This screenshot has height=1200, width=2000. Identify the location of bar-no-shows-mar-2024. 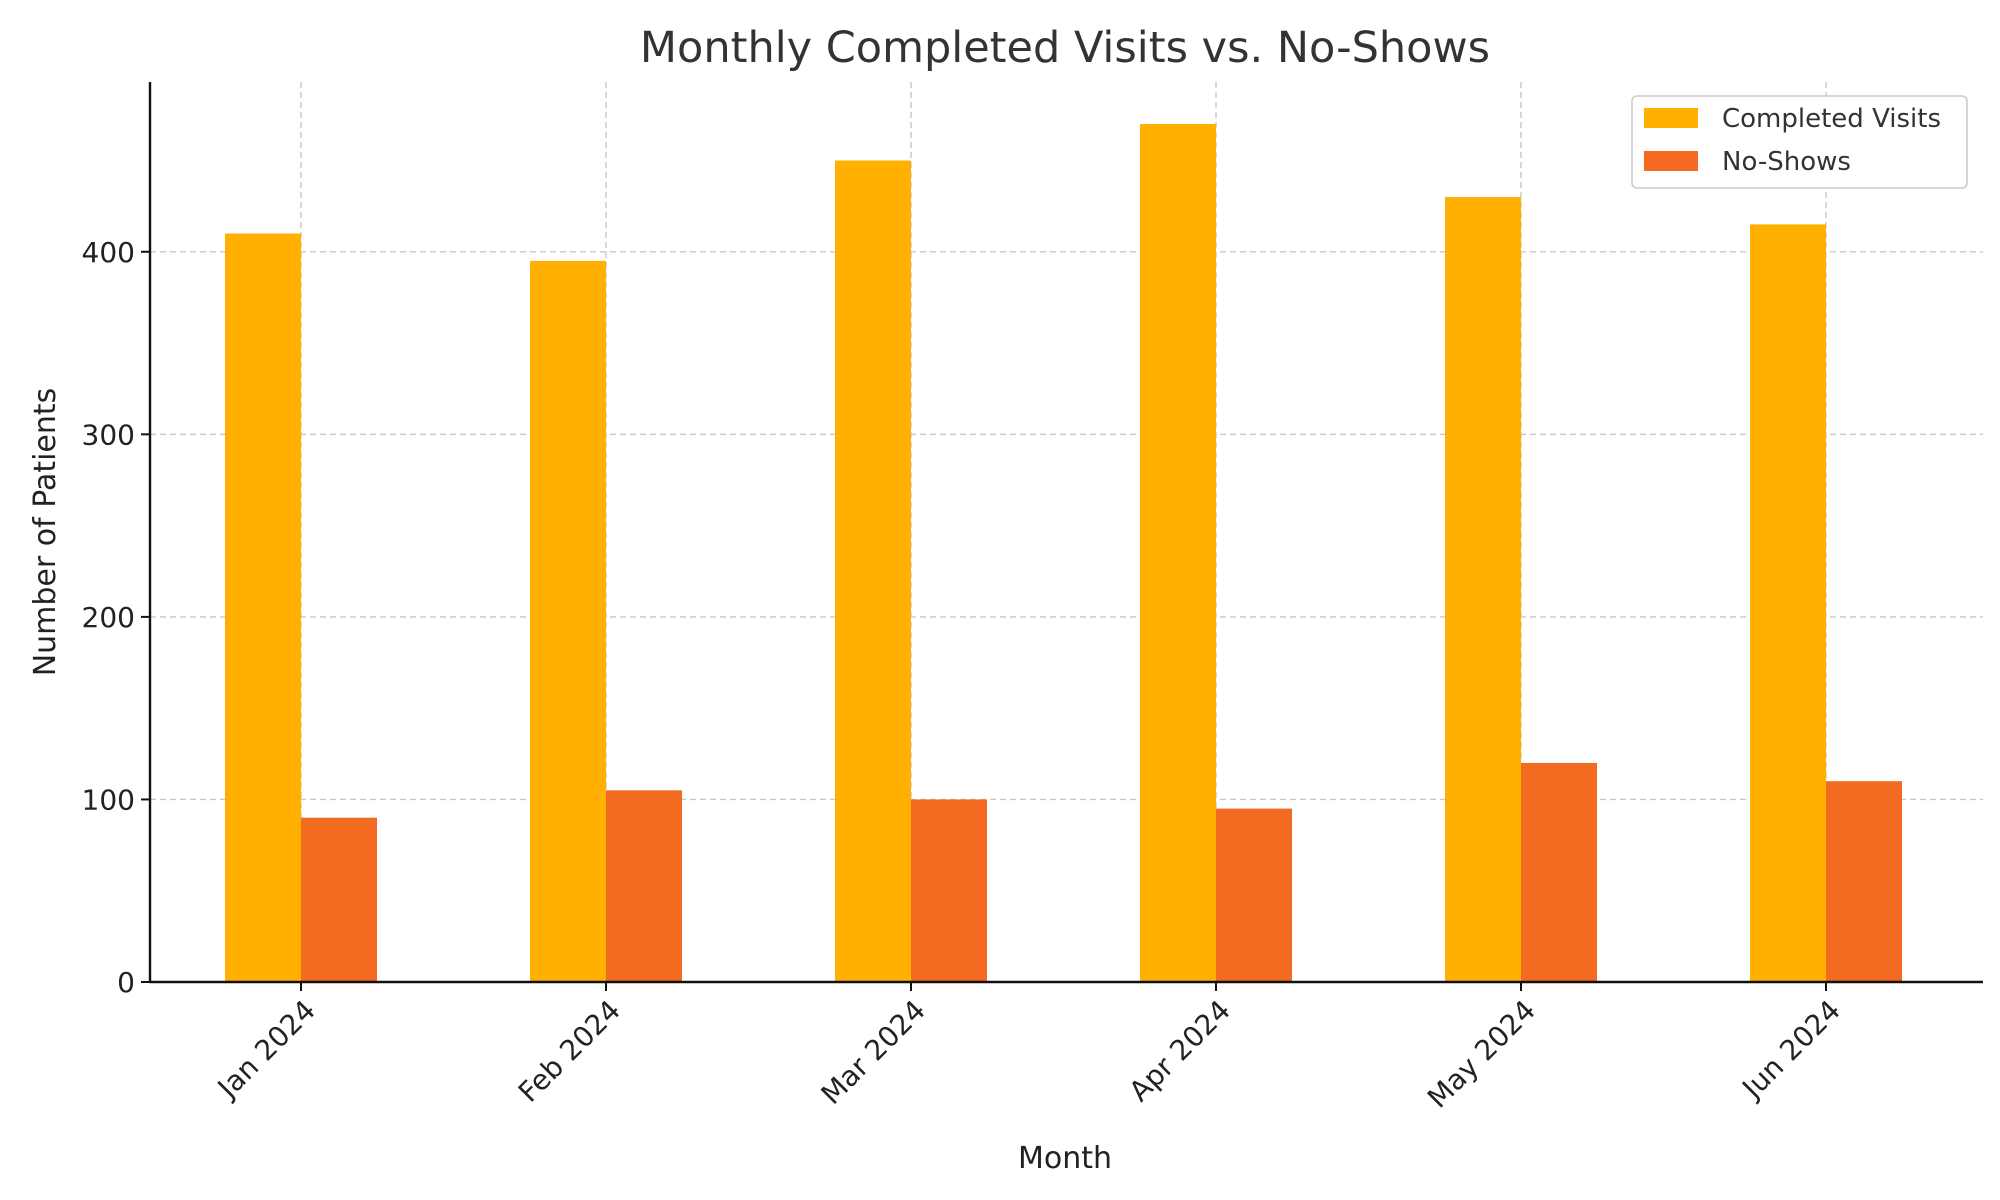
(949, 890).